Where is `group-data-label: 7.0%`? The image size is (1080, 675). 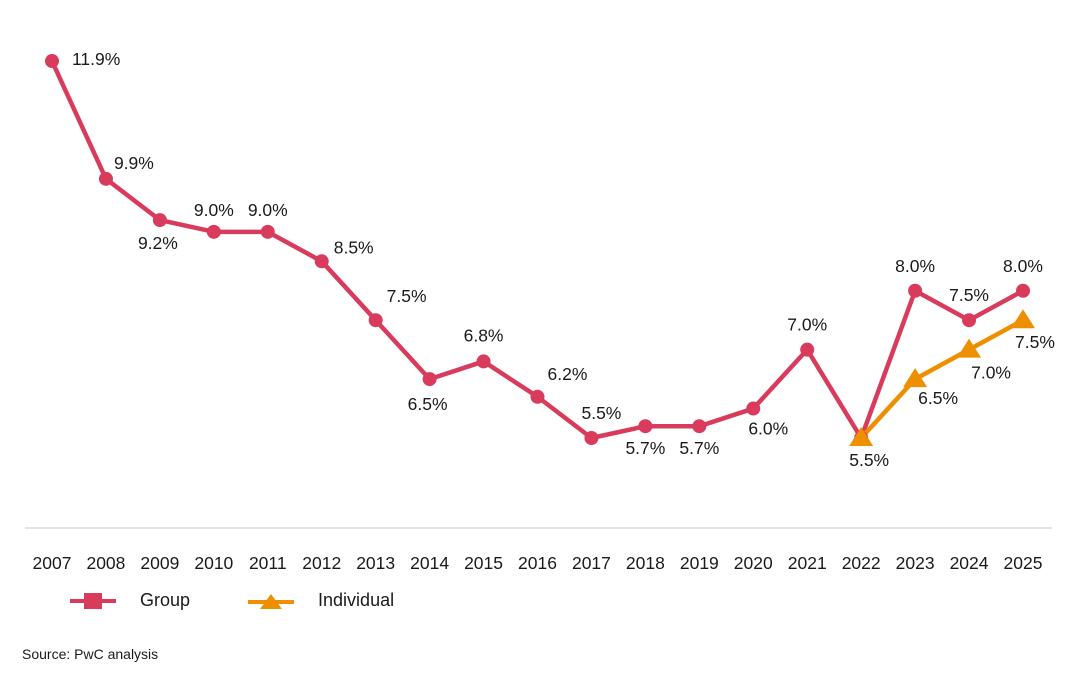
group-data-label: 7.0% is located at coordinates (807, 325).